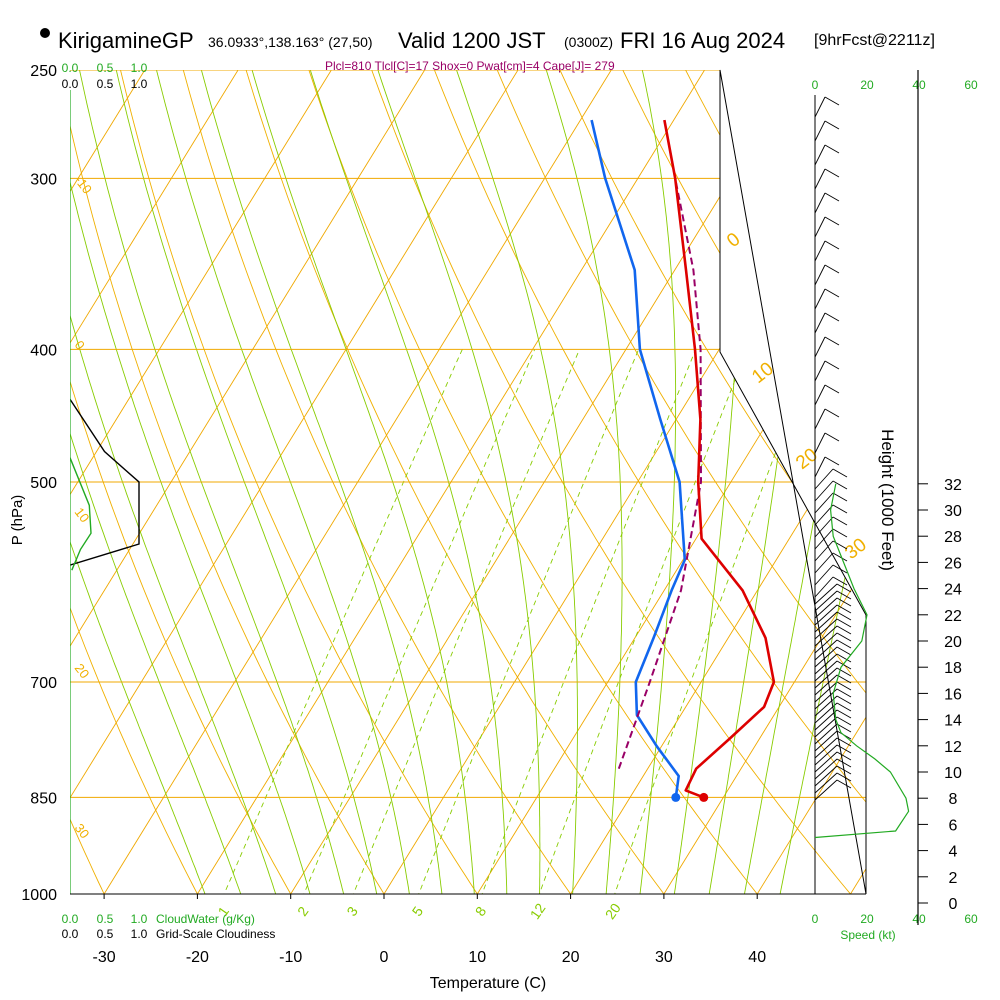  I want to click on speed-scale-label: 20, so click(867, 85).